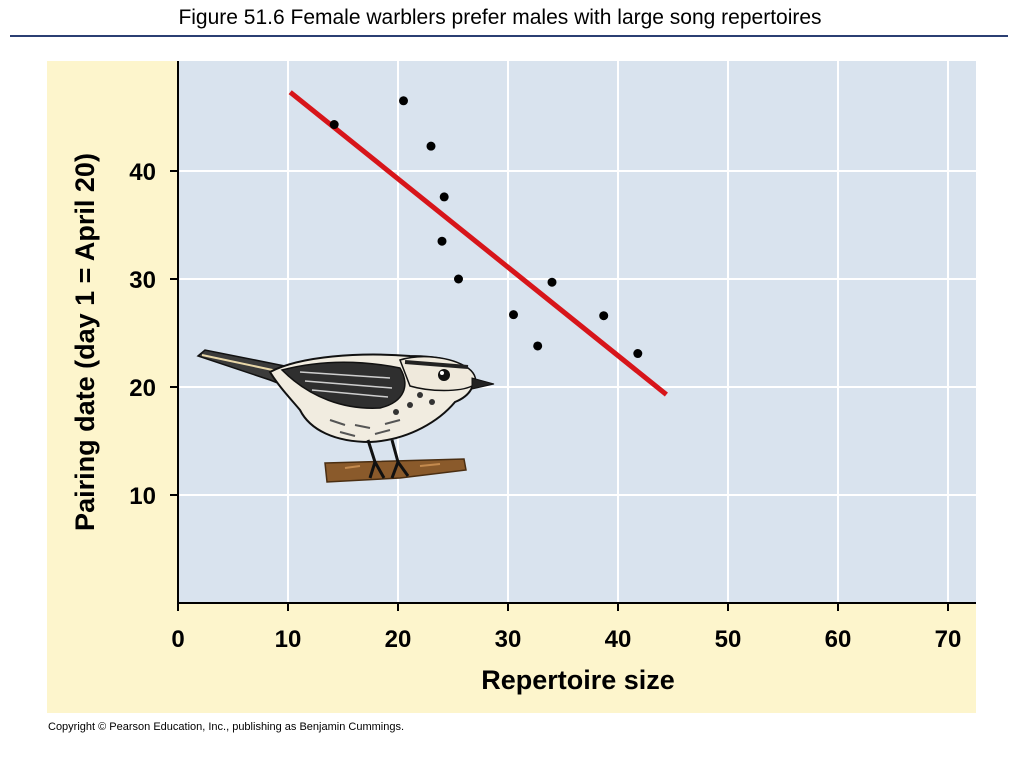 This screenshot has width=1024, height=768. Describe the element at coordinates (142, 280) in the screenshot. I see `y-tick-label: 30` at that location.